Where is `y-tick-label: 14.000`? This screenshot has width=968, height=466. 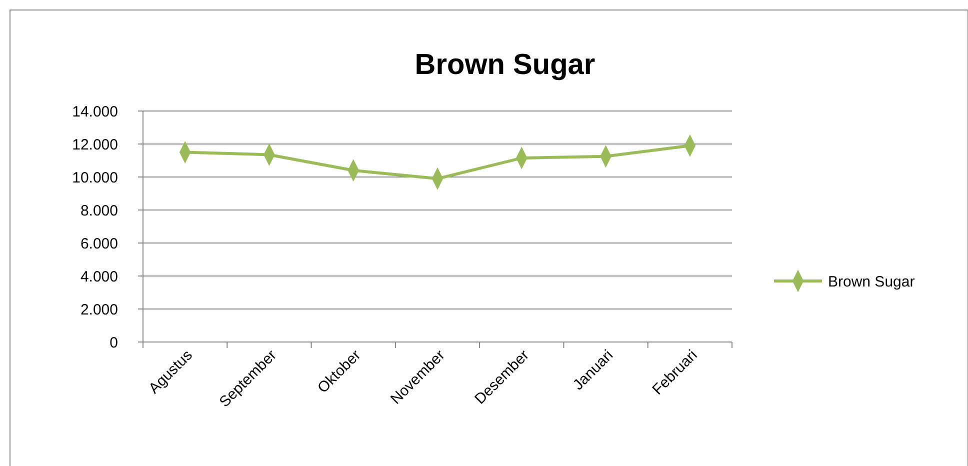
y-tick-label: 14.000 is located at coordinates (95, 111).